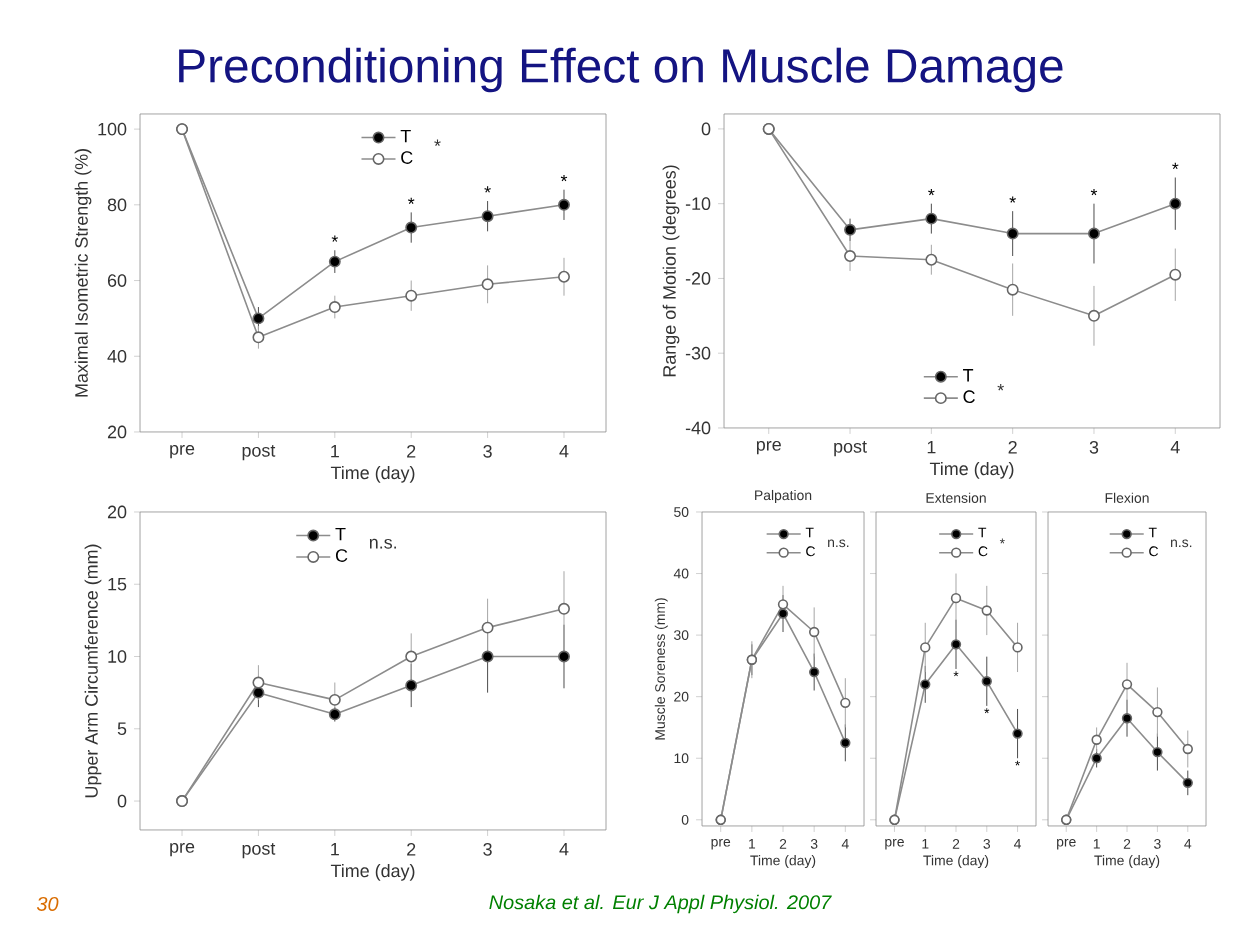 The width and height of the screenshot is (1242, 926). I want to click on chart-title: Preconditioning Effect on Muscle Damage, so click(621, 70).